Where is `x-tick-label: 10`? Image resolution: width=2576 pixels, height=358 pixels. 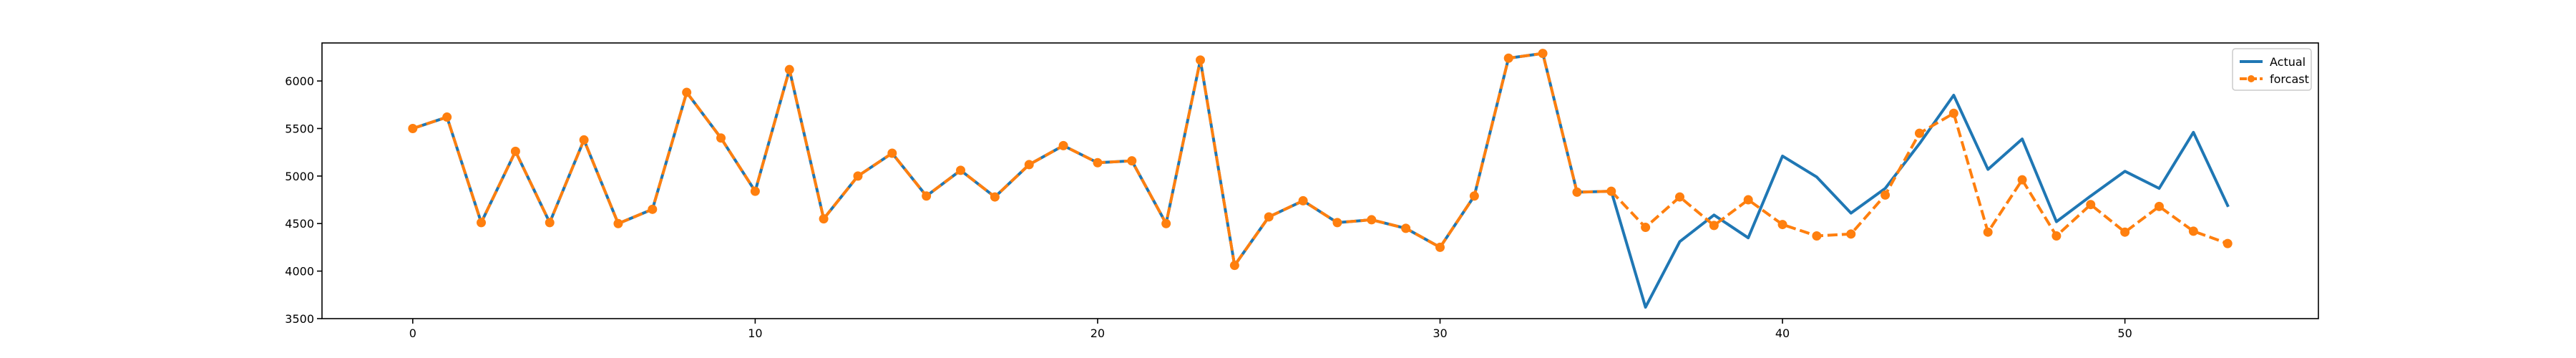 x-tick-label: 10 is located at coordinates (755, 333).